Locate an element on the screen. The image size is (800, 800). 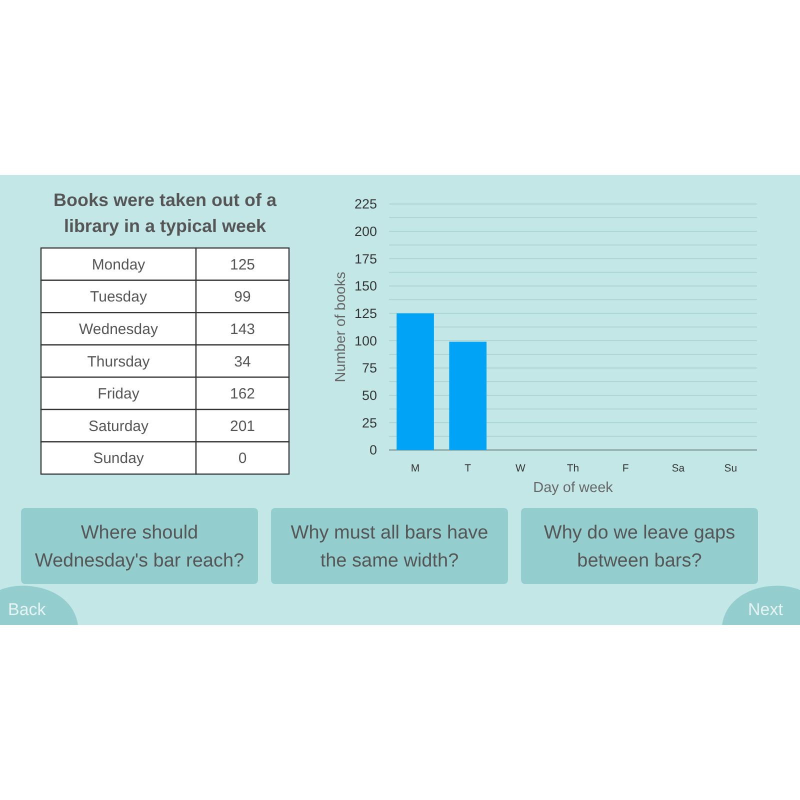
y-tick-label: 175 is located at coordinates (365, 258).